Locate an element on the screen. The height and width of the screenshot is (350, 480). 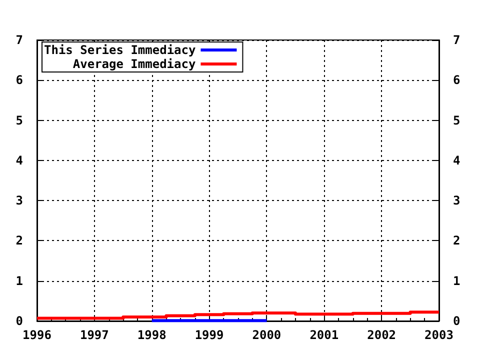
x-tick-label: 1999 is located at coordinates (209, 335).